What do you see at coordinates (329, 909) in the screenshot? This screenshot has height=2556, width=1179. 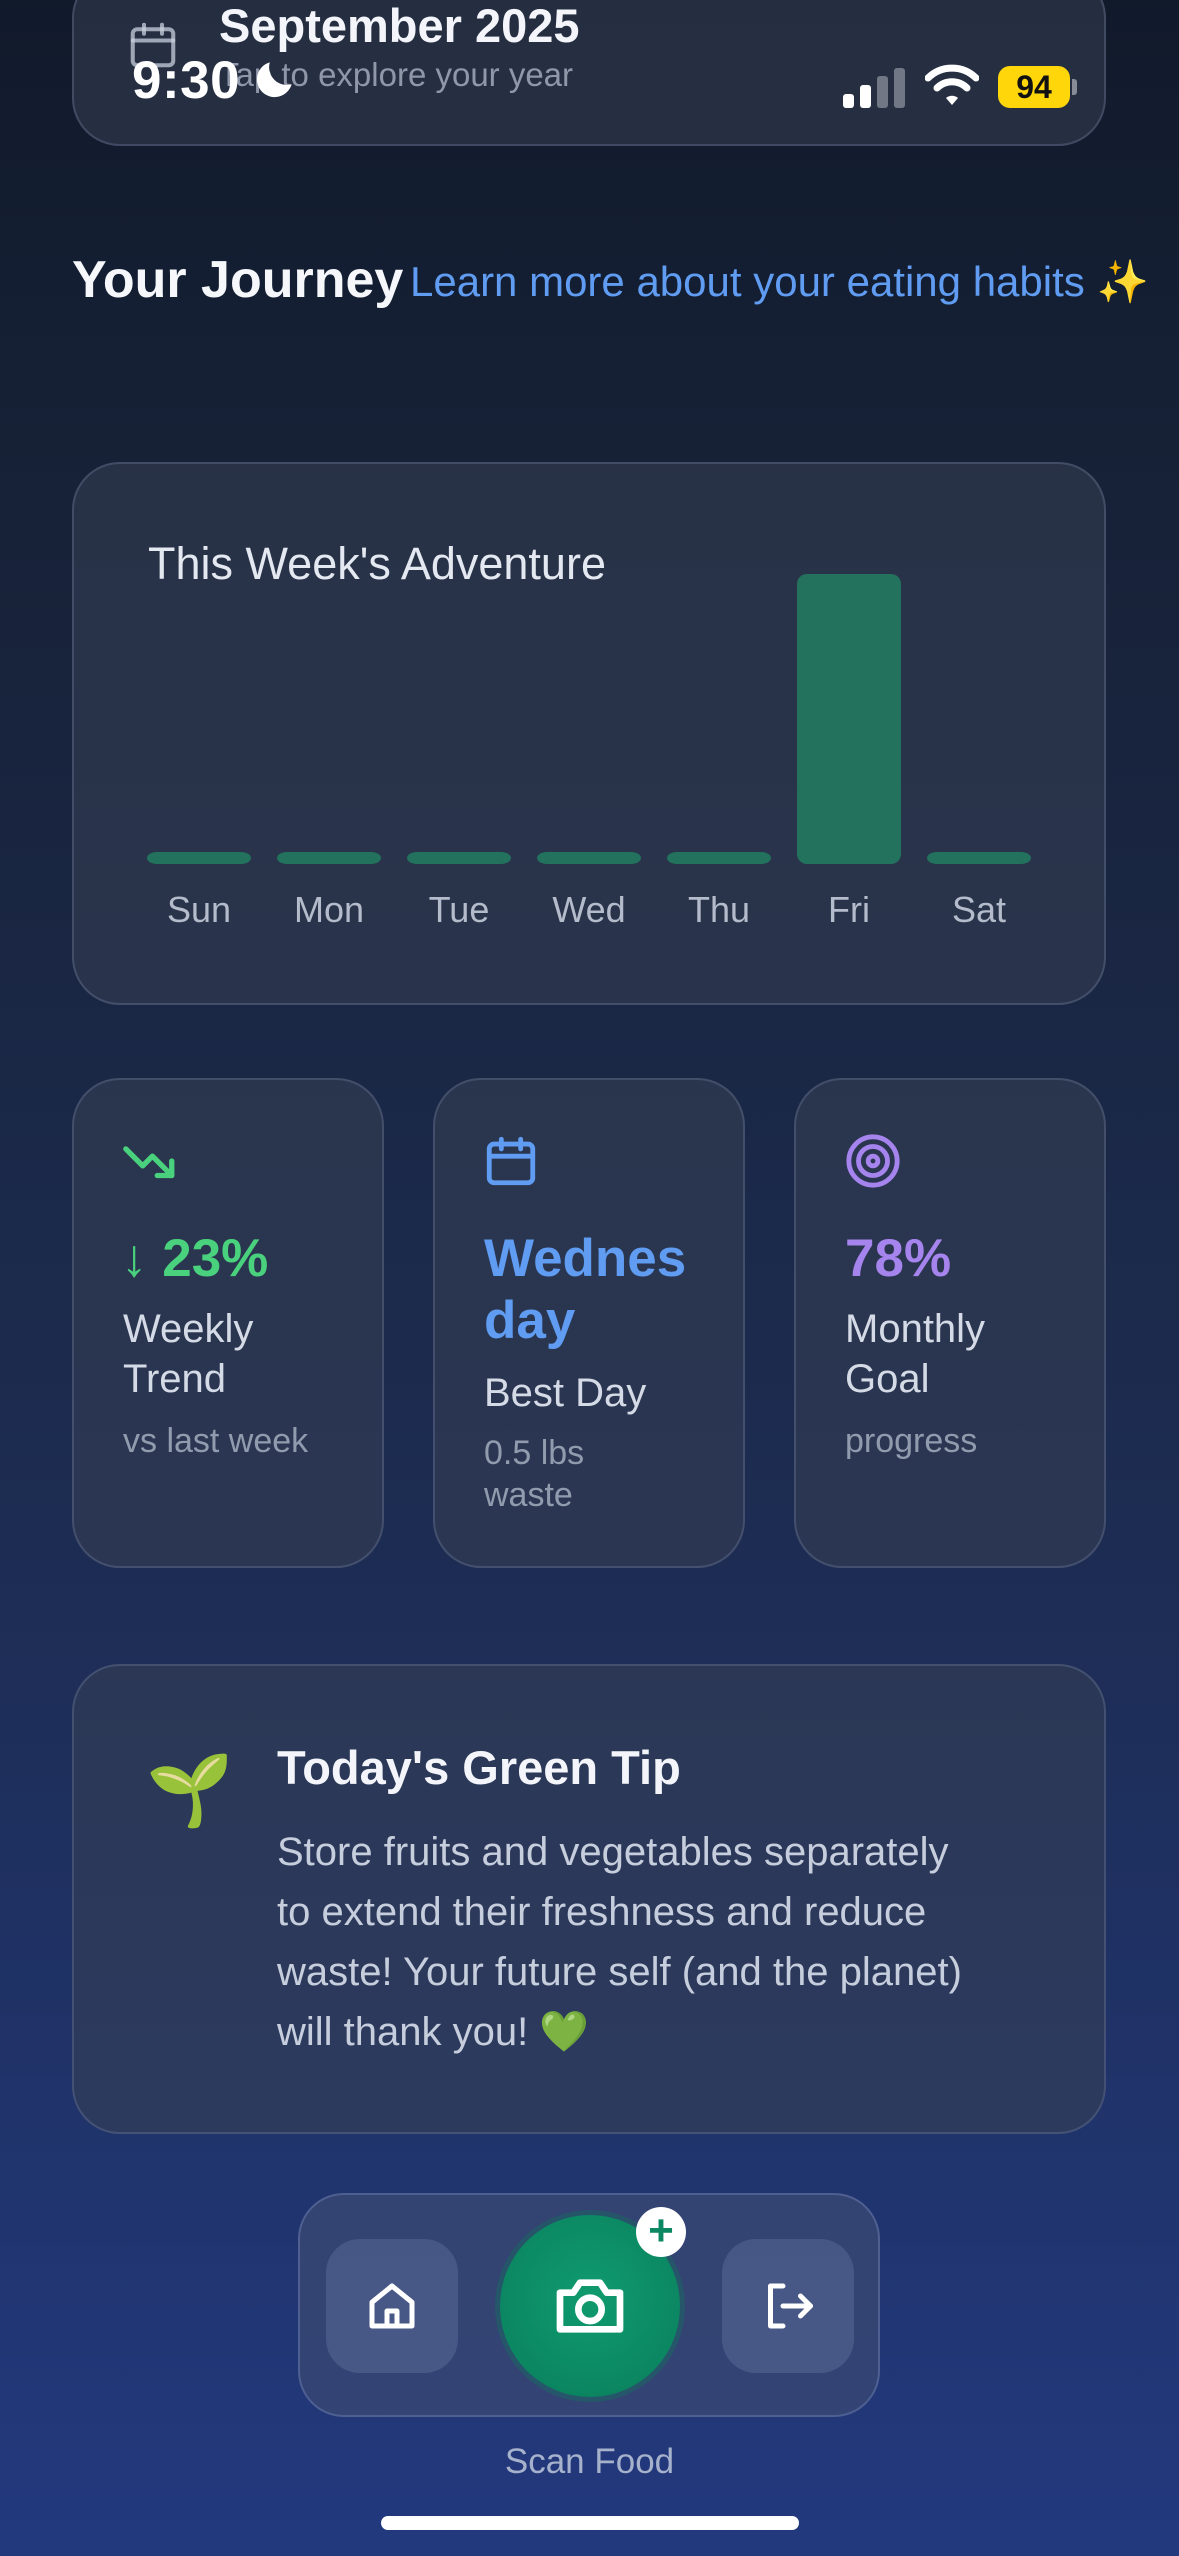 I see `tick-label-mon: Mon` at bounding box center [329, 909].